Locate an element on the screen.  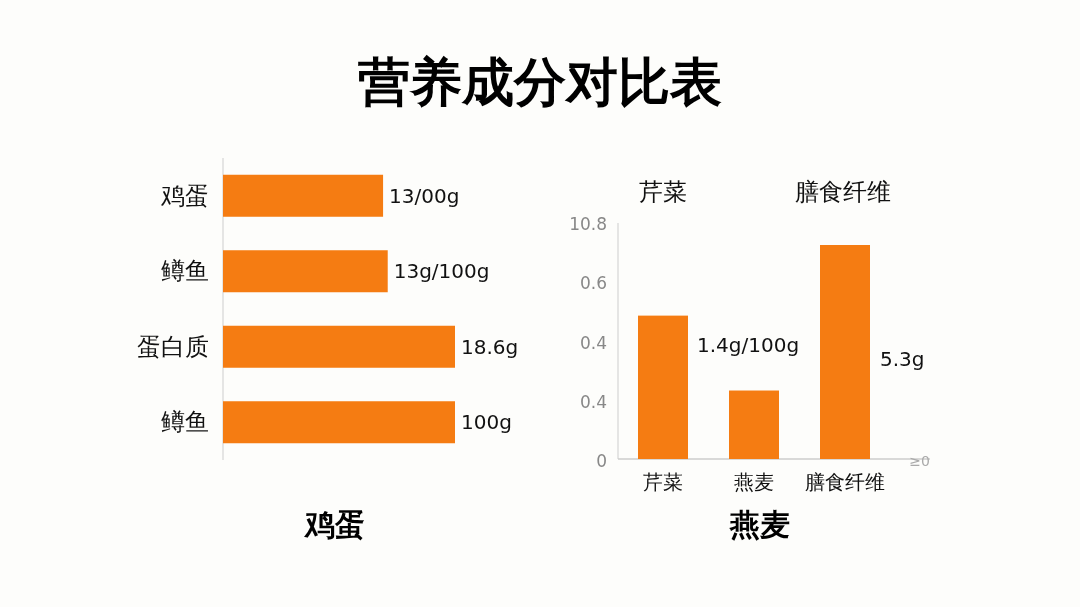
annotation: ≥0 is located at coordinates (919, 461).